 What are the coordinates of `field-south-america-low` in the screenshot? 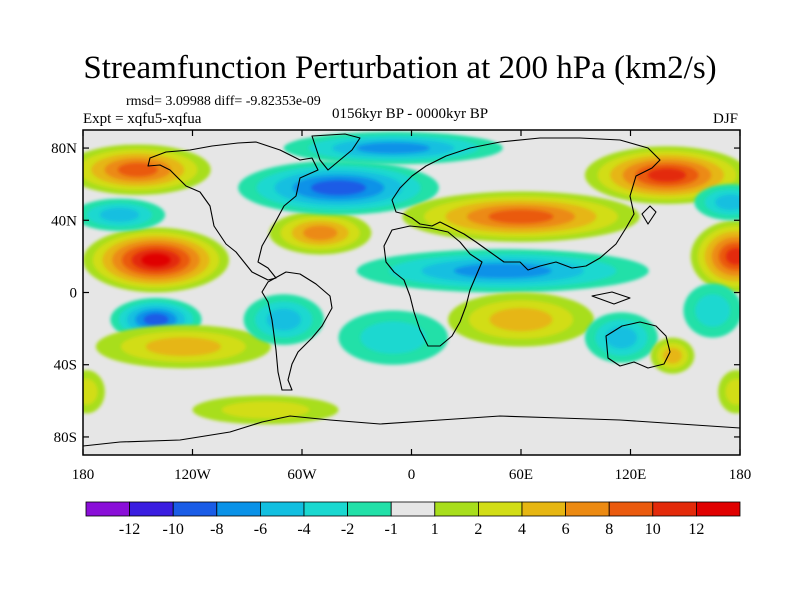 It's located at (283, 319).